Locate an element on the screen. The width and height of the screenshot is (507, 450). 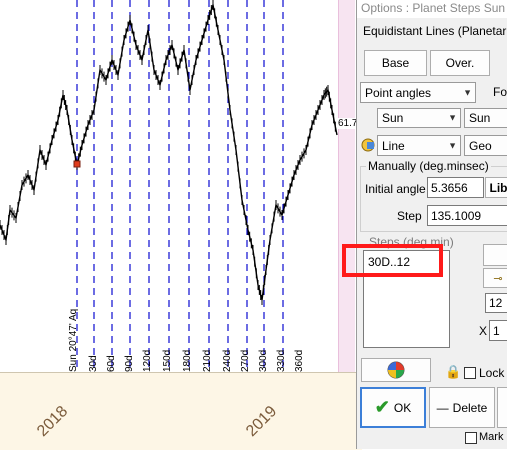
planet-select-value: Sun is located at coordinates (393, 118).